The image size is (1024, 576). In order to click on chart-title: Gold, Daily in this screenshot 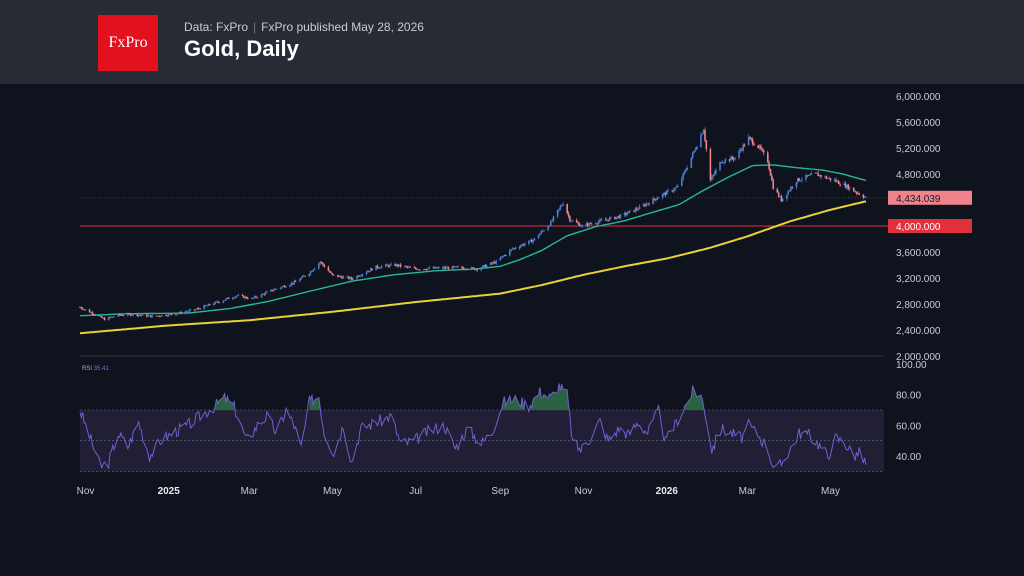, I will do `click(241, 48)`.